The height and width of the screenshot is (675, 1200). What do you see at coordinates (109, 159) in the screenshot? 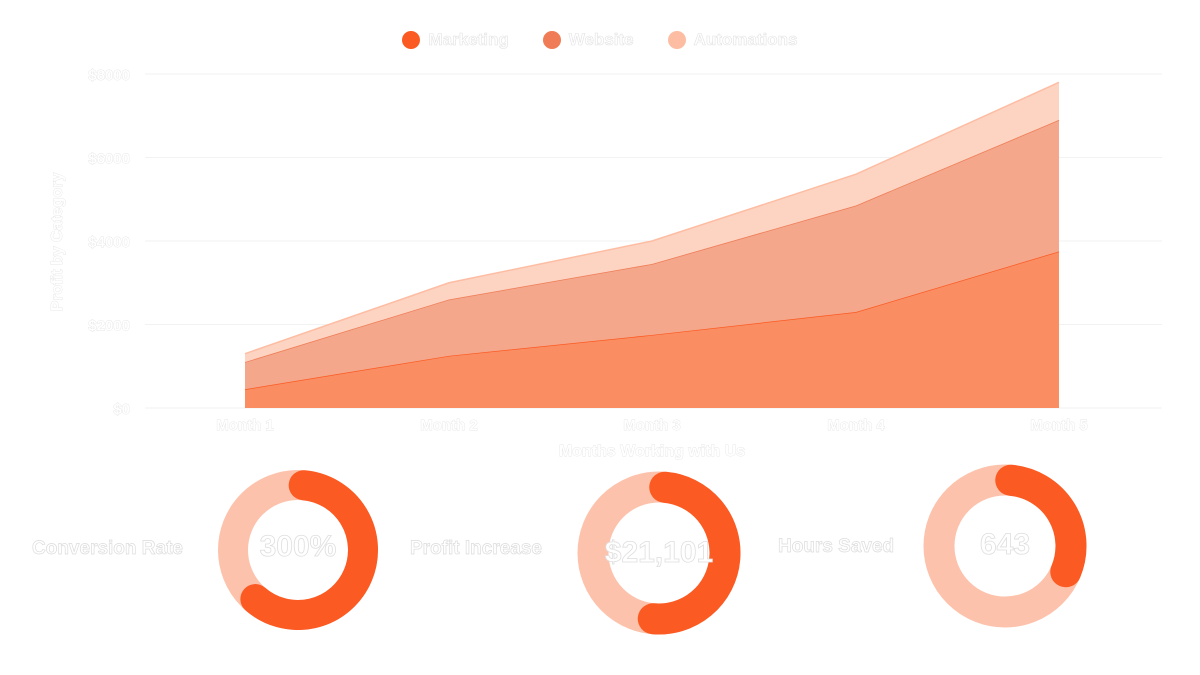
I see `y-tick-label: $6000` at bounding box center [109, 159].